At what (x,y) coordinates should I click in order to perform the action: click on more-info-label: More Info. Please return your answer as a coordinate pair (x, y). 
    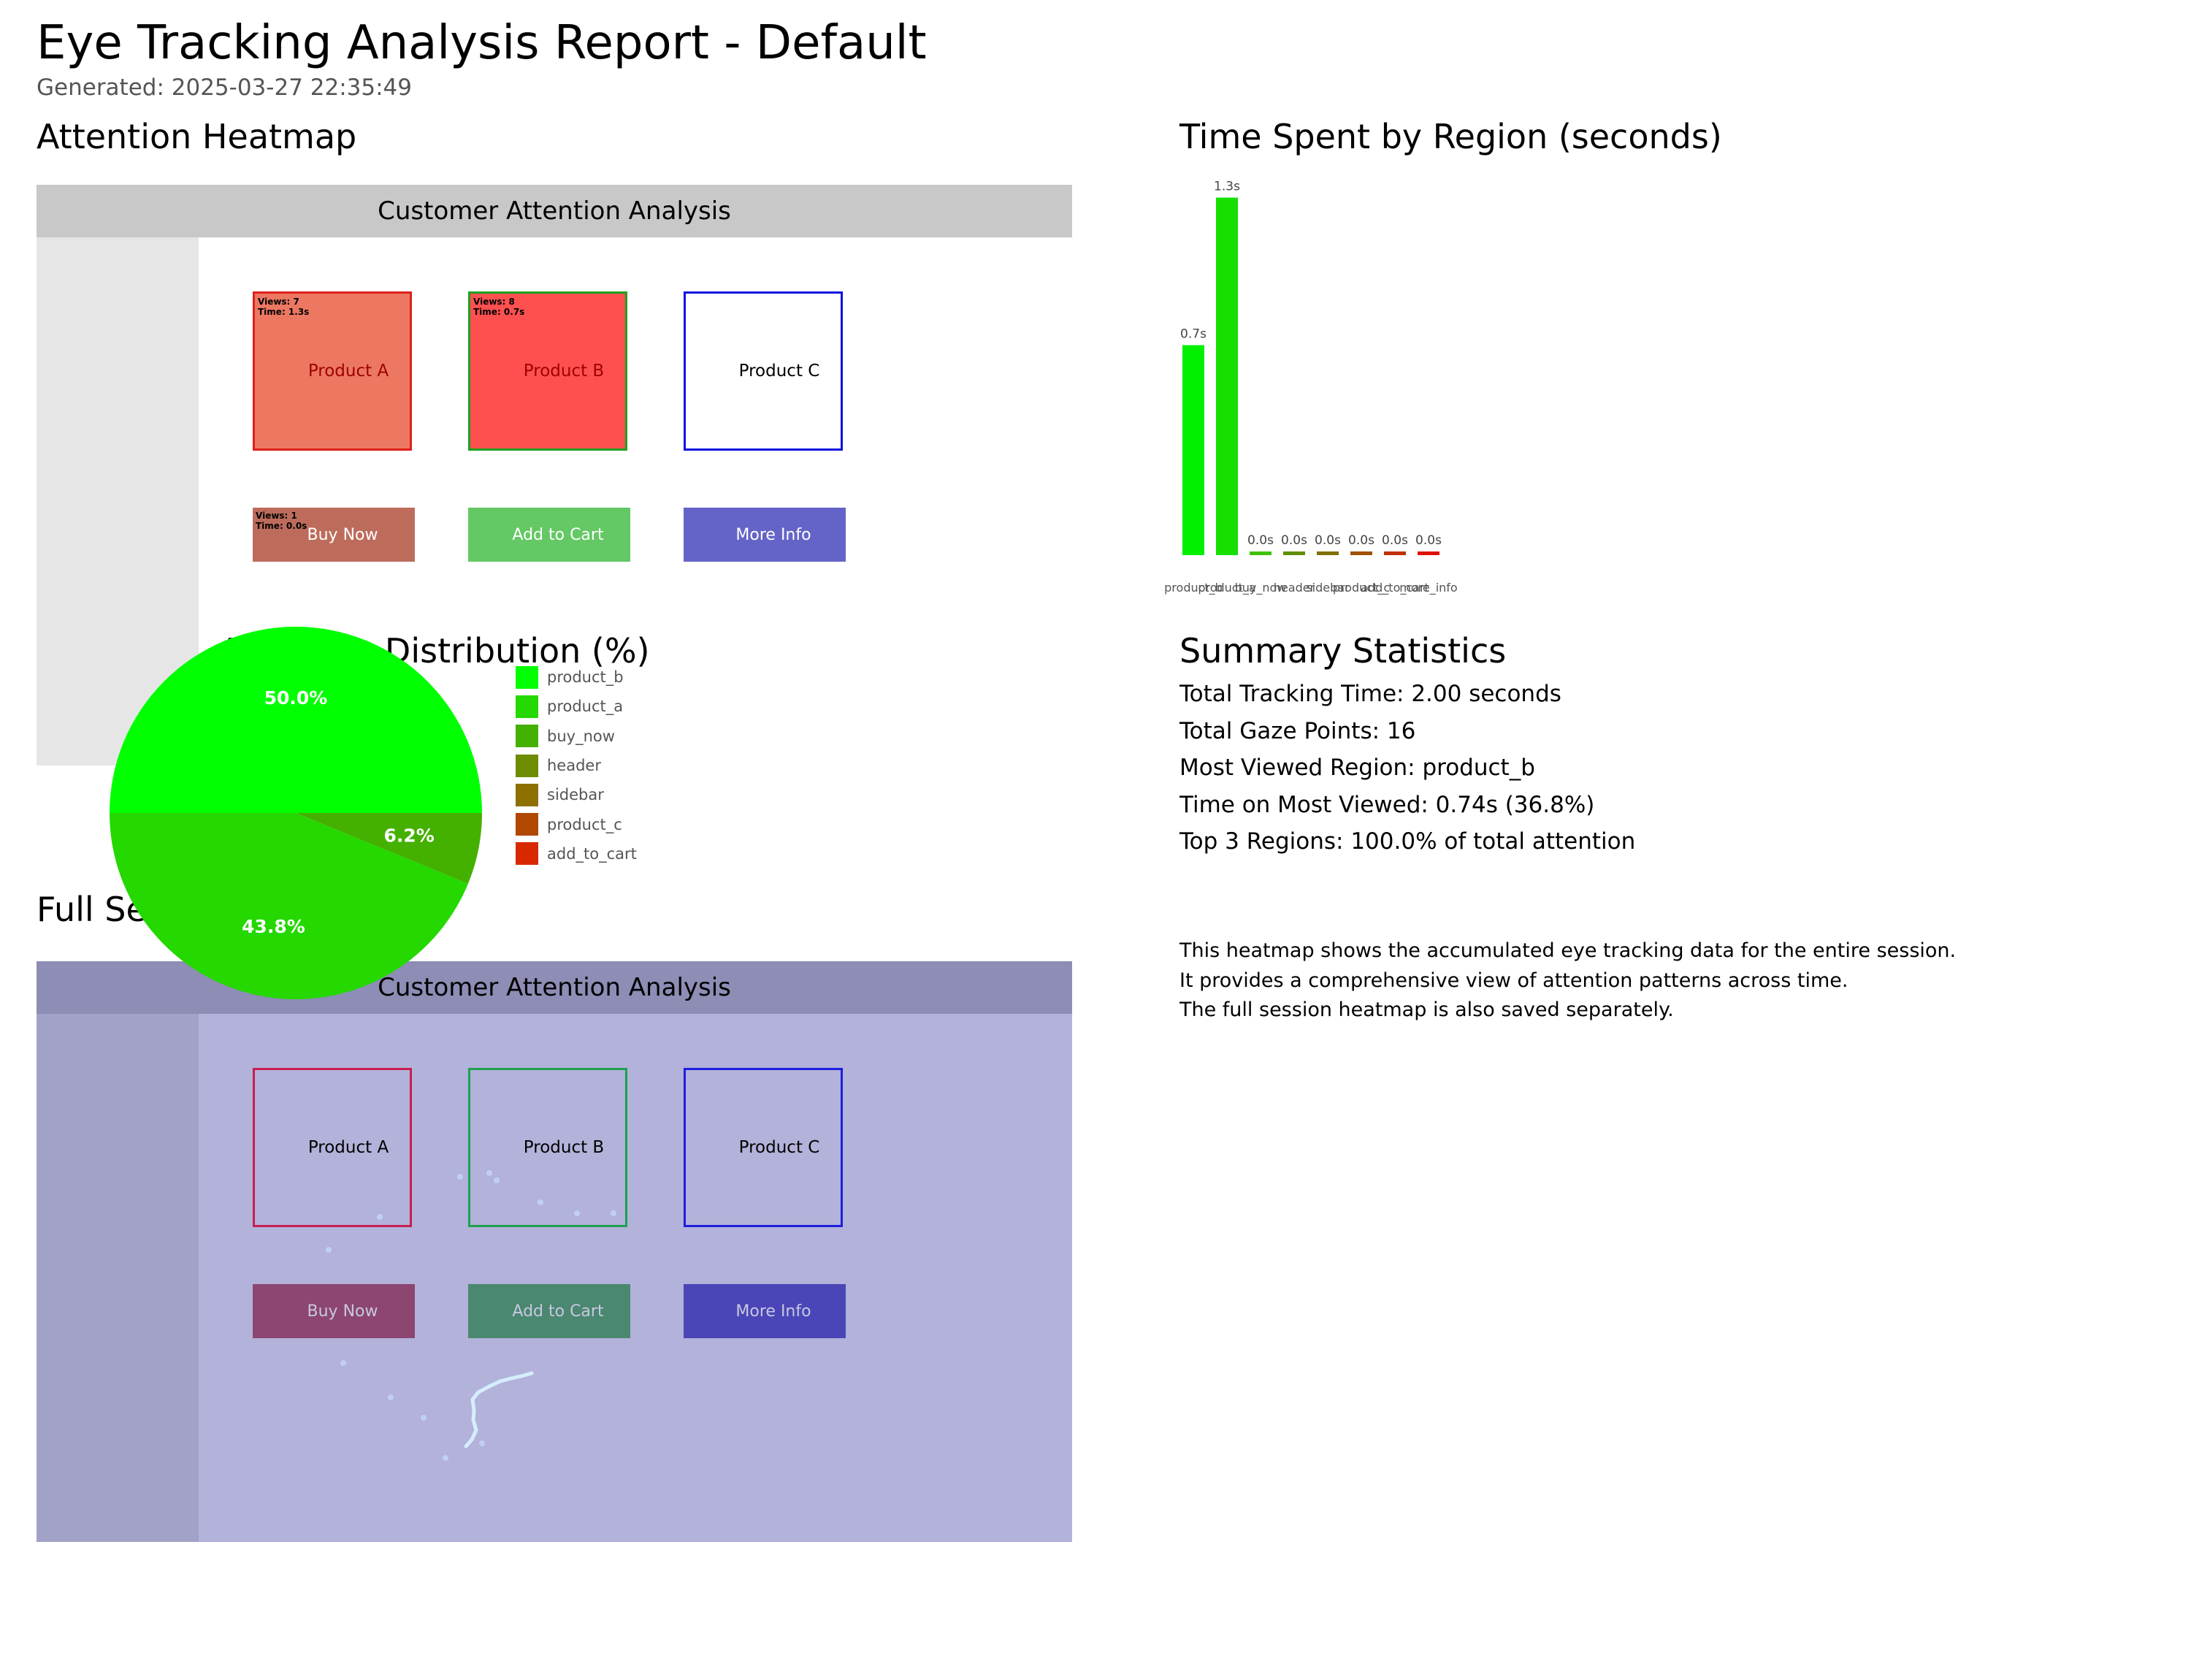
    Looking at the image, I should click on (773, 534).